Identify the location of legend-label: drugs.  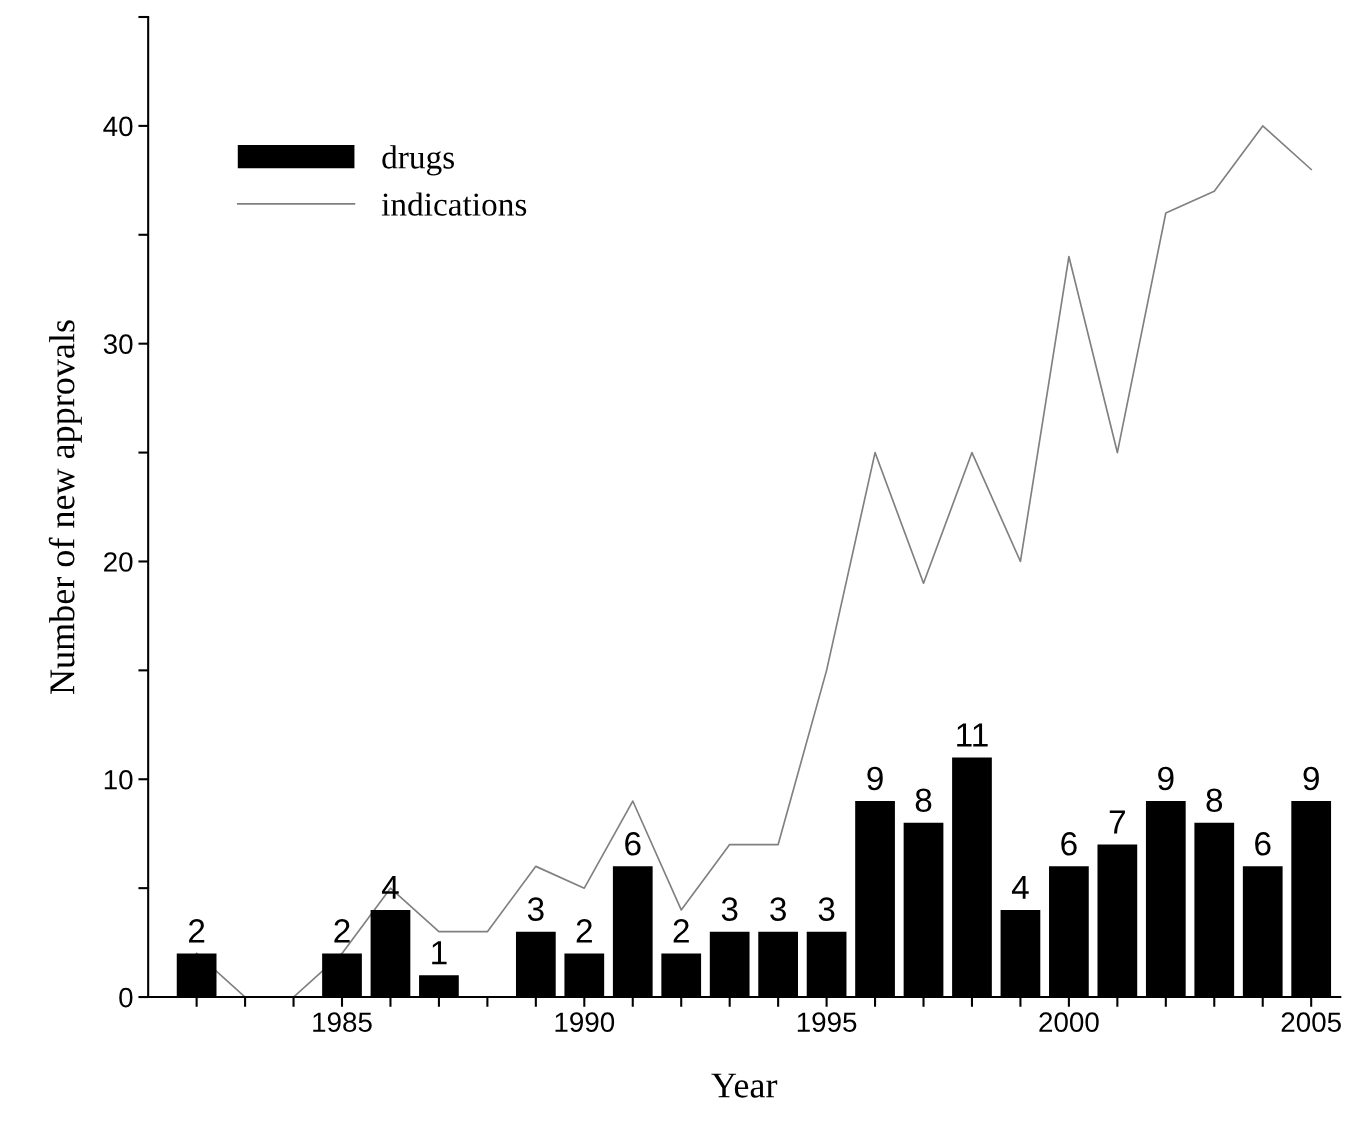
(418, 160).